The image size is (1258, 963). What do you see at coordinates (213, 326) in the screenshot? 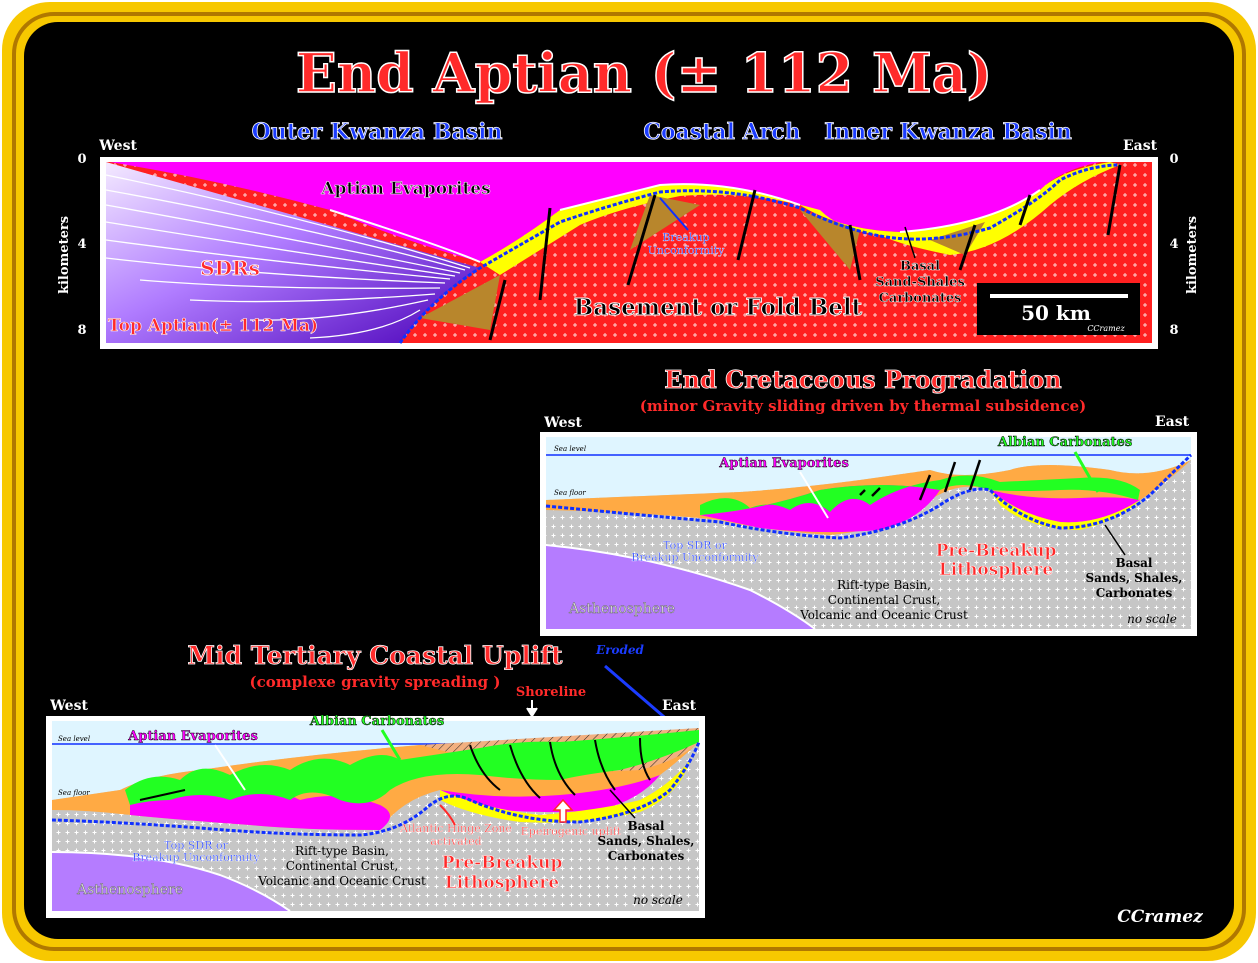
I see `label-top-aptian: Top Aptian(± 112 Ma)` at bounding box center [213, 326].